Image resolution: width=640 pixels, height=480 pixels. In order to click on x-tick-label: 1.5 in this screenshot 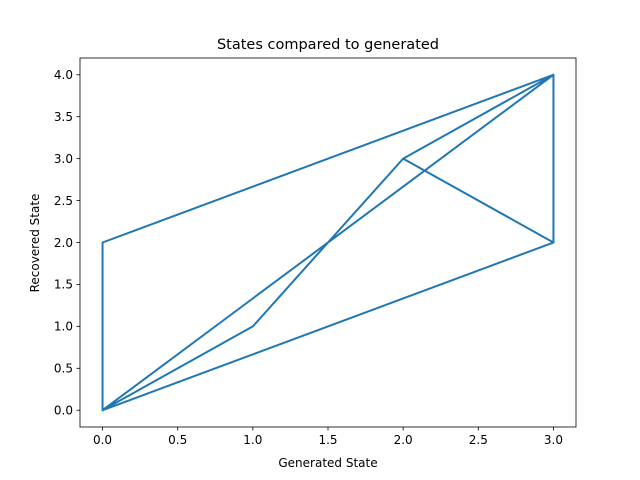, I will do `click(327, 440)`.